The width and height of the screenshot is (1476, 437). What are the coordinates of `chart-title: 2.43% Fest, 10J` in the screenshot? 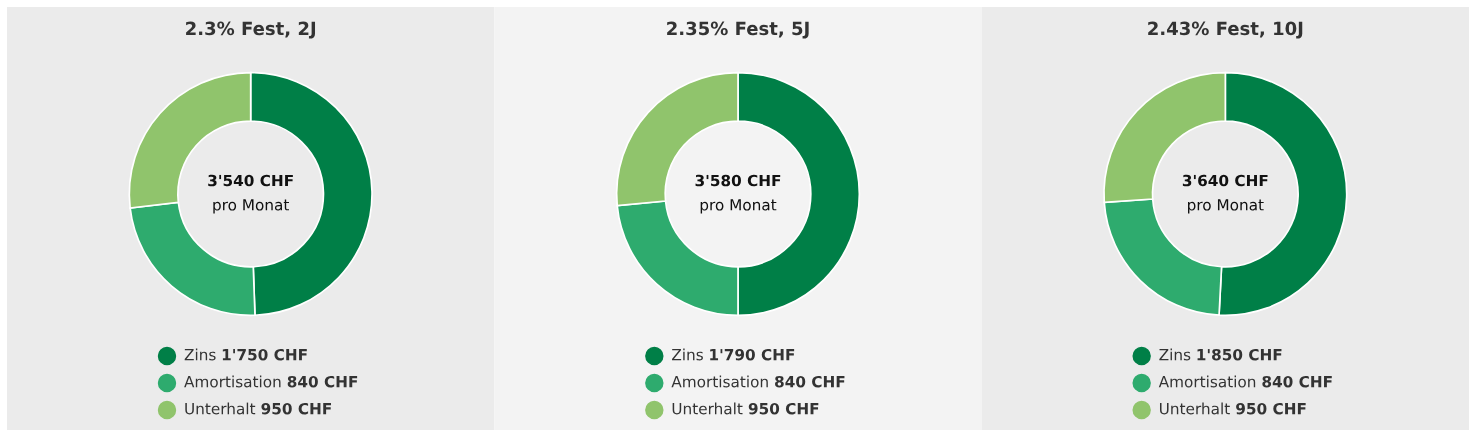 It's located at (1225, 30).